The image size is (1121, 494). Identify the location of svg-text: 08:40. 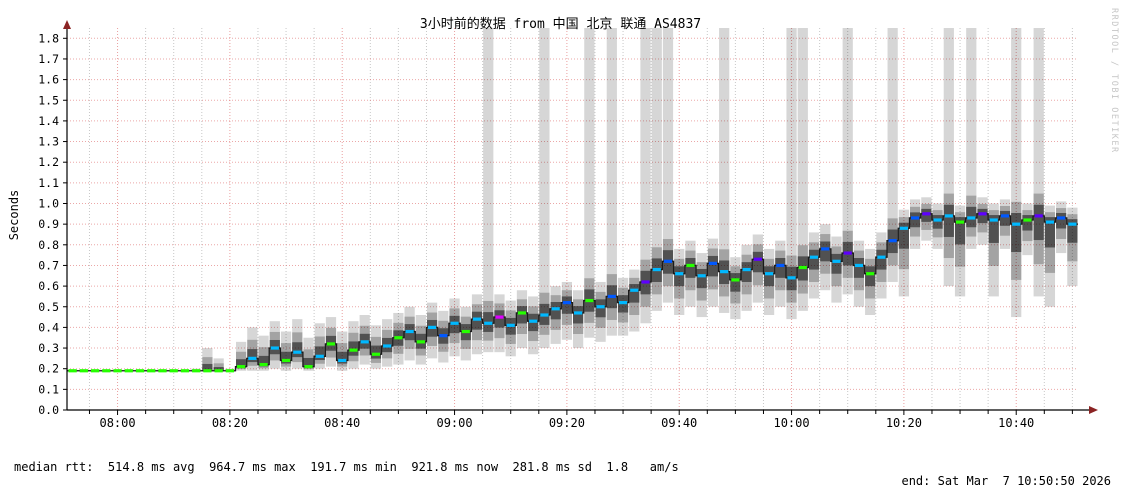
(342, 423).